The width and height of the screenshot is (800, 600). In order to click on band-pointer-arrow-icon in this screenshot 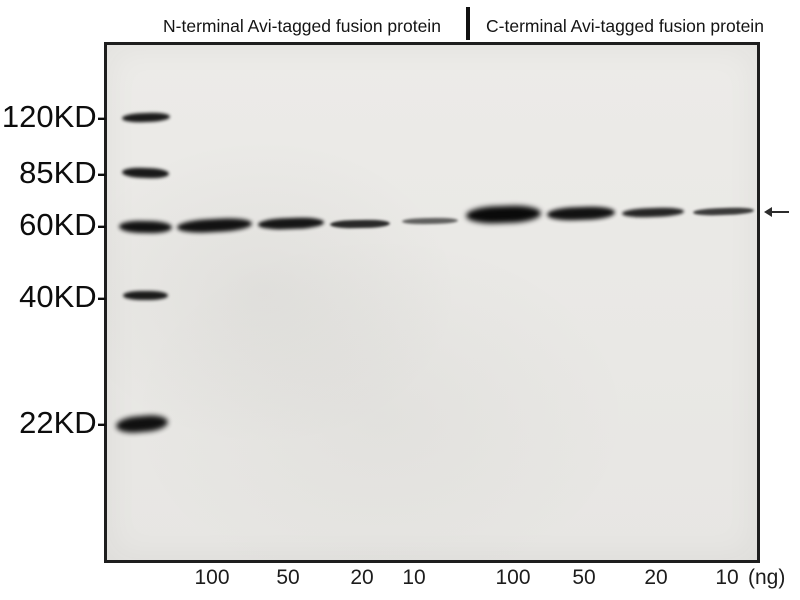, I will do `click(777, 211)`.